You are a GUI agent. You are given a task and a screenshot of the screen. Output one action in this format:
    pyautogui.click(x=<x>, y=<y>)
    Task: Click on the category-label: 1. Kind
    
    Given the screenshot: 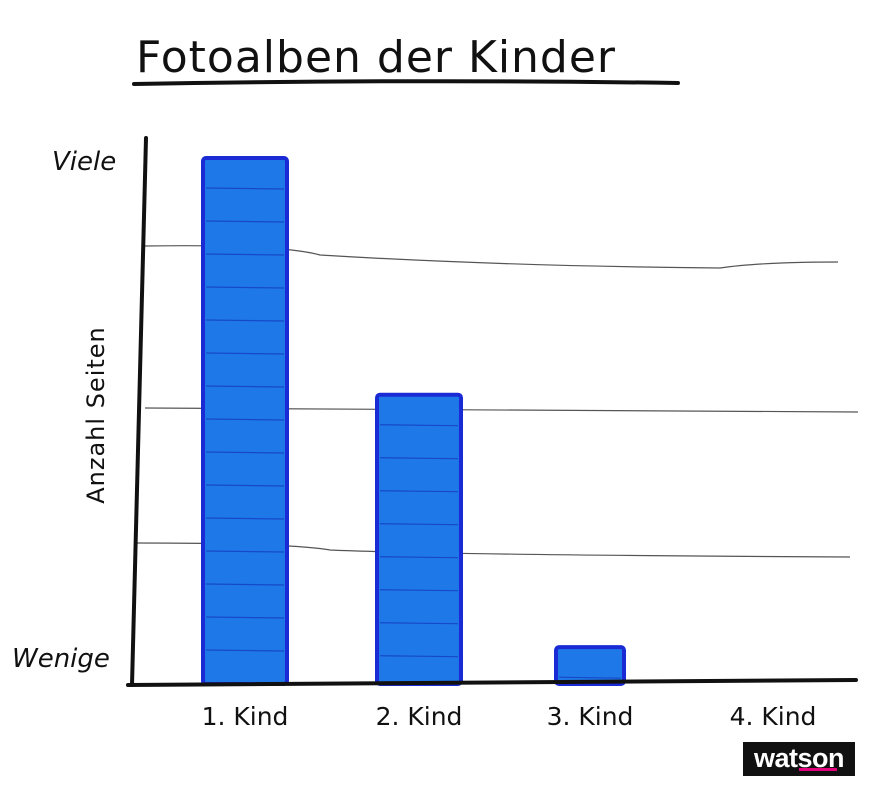 What is the action you would take?
    pyautogui.click(x=245, y=716)
    